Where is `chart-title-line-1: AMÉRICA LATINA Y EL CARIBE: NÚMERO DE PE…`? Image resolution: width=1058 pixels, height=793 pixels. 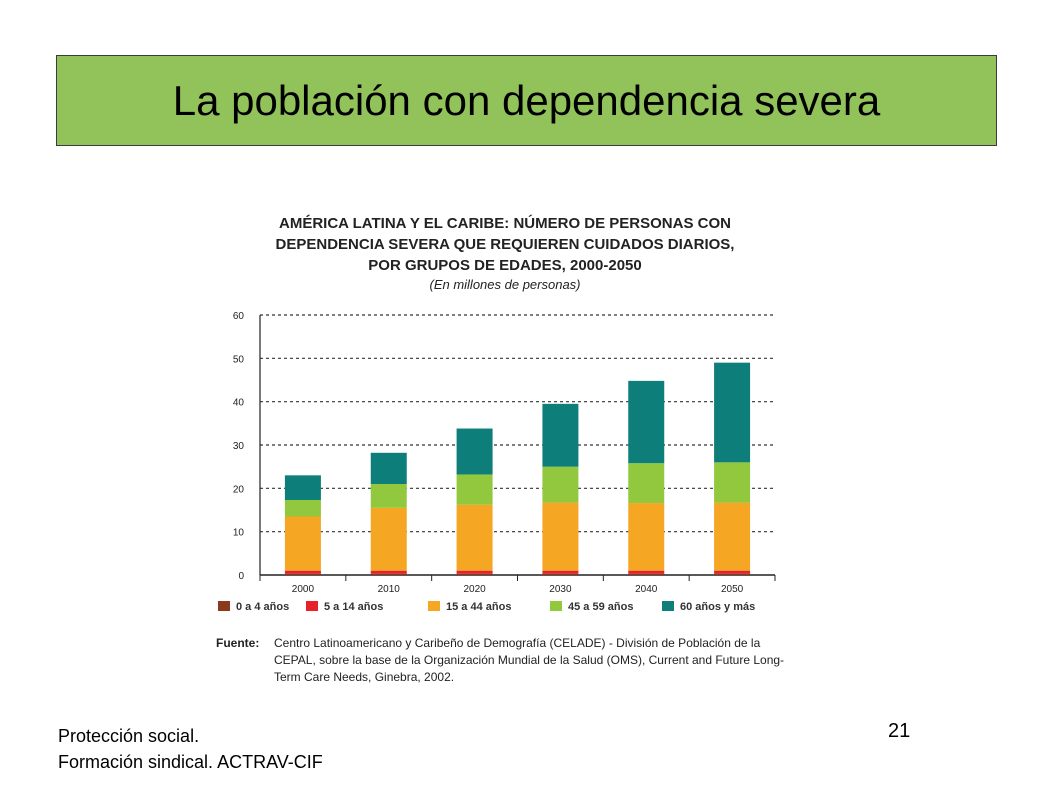 chart-title-line-1: AMÉRICA LATINA Y EL CARIBE: NÚMERO DE PE… is located at coordinates (505, 223).